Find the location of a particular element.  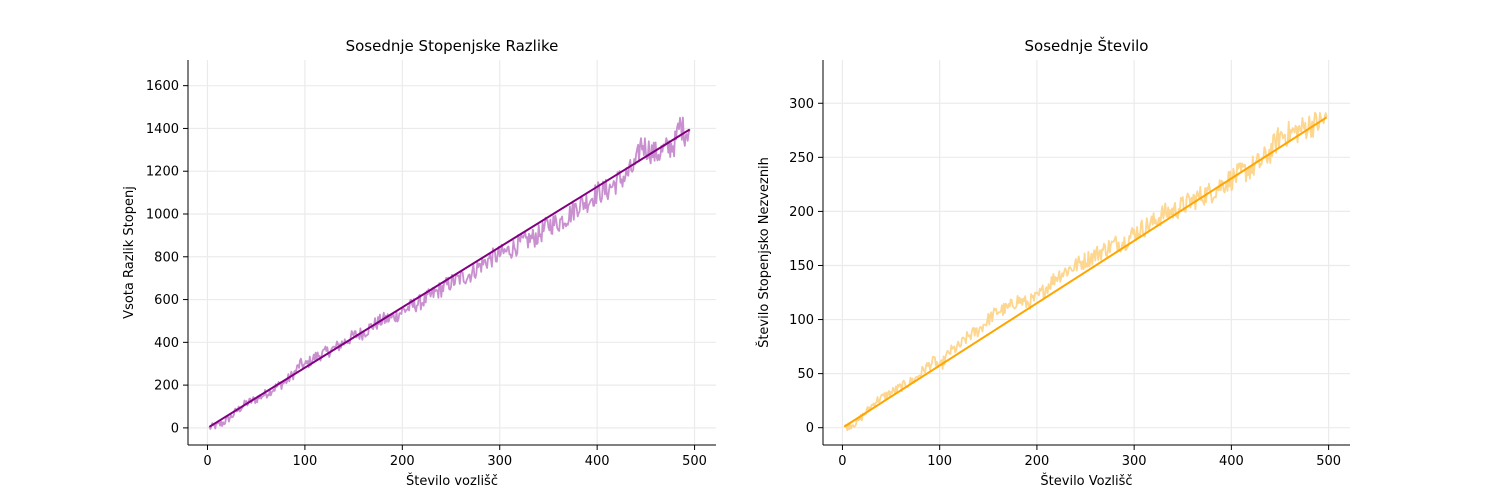

y-tick-label: 150 is located at coordinates (801, 266).